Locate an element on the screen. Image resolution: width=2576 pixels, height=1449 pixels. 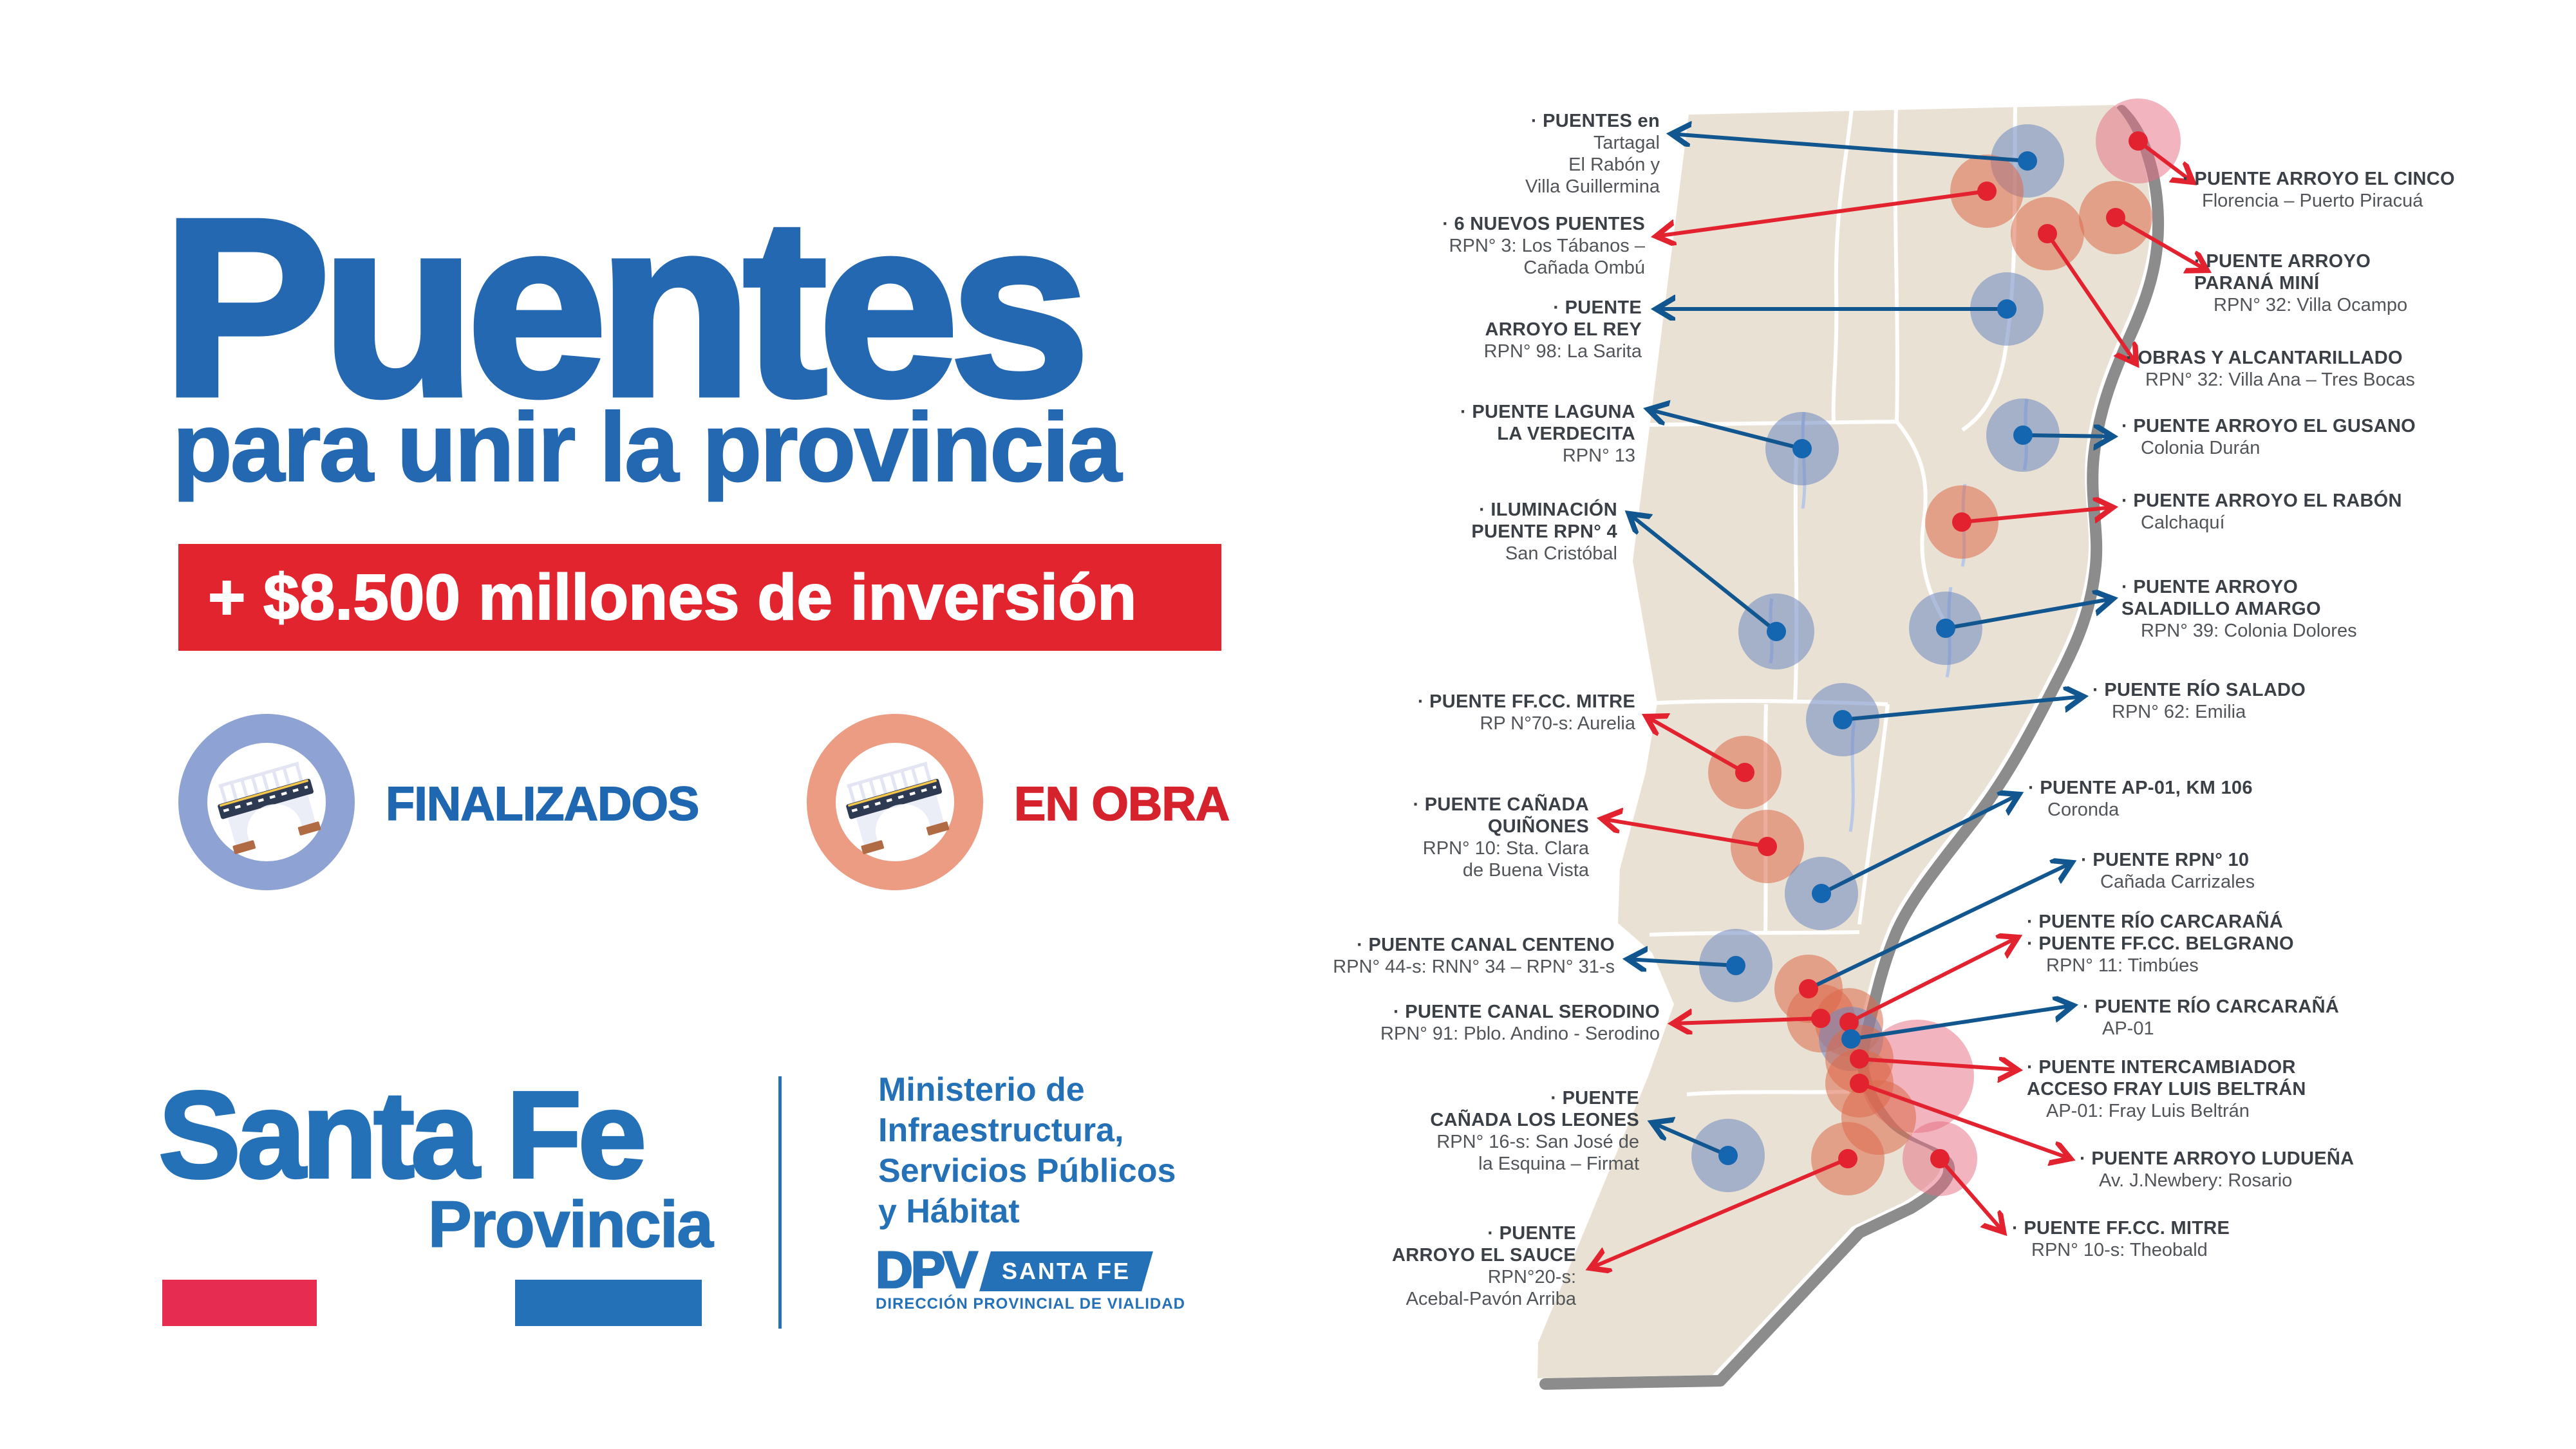
connector-line-rpn10-carrizales is located at coordinates (1939, 927).